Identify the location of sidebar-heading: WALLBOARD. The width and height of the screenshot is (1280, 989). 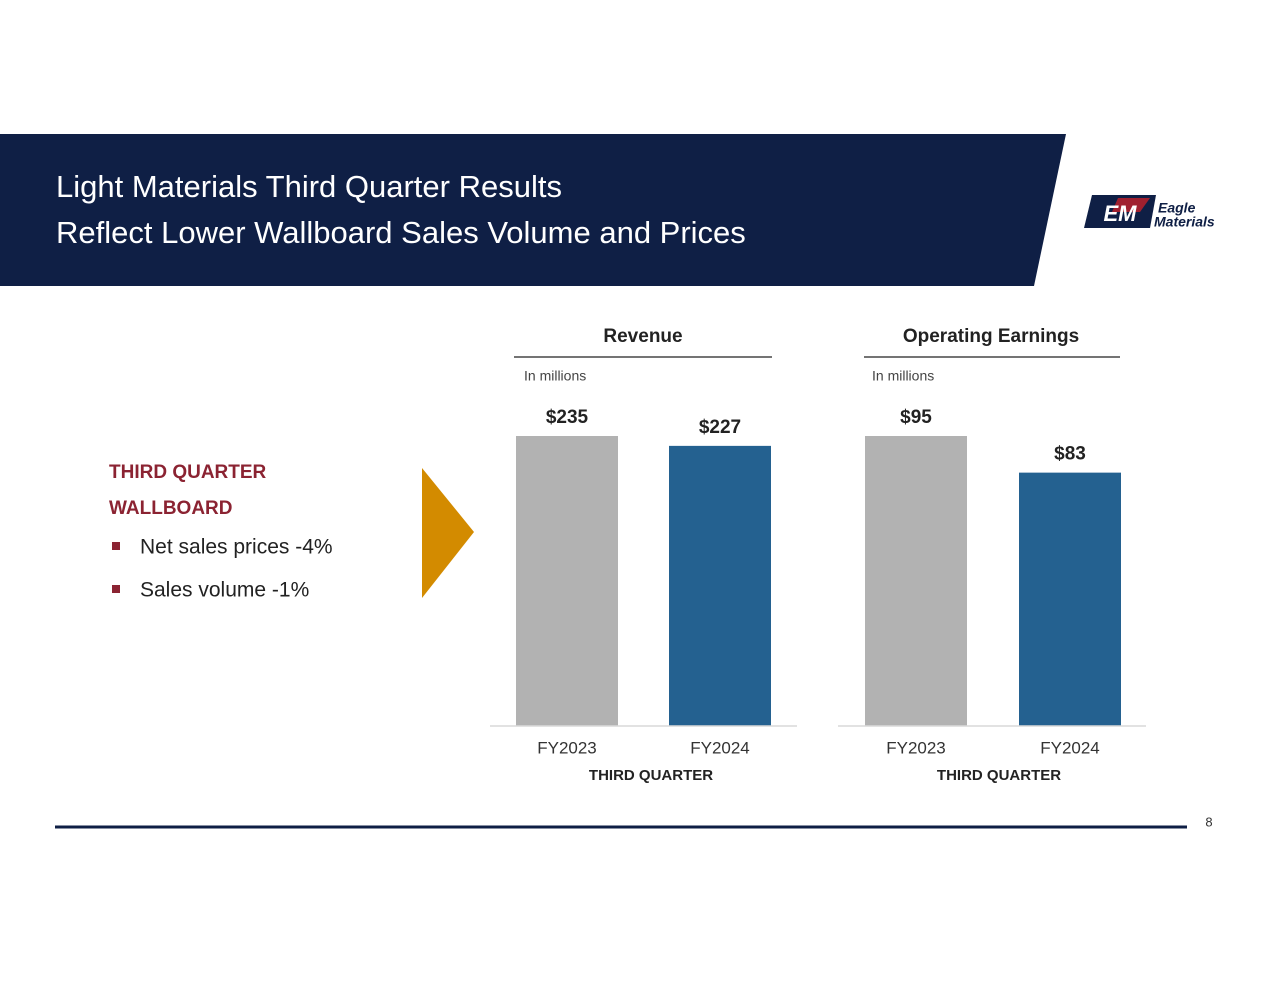
(170, 508).